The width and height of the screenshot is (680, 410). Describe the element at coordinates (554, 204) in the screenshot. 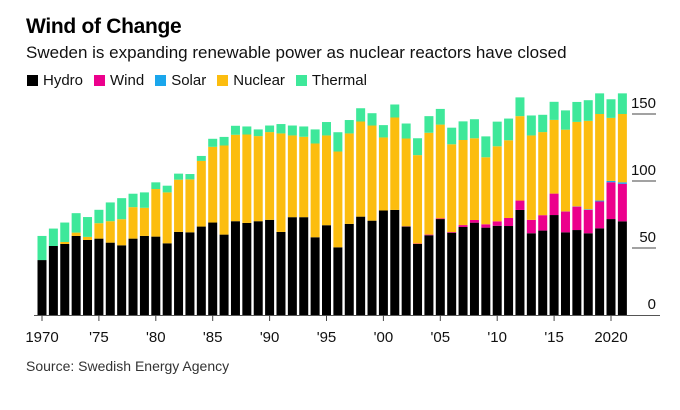

I see `bar-wind-2015` at that location.